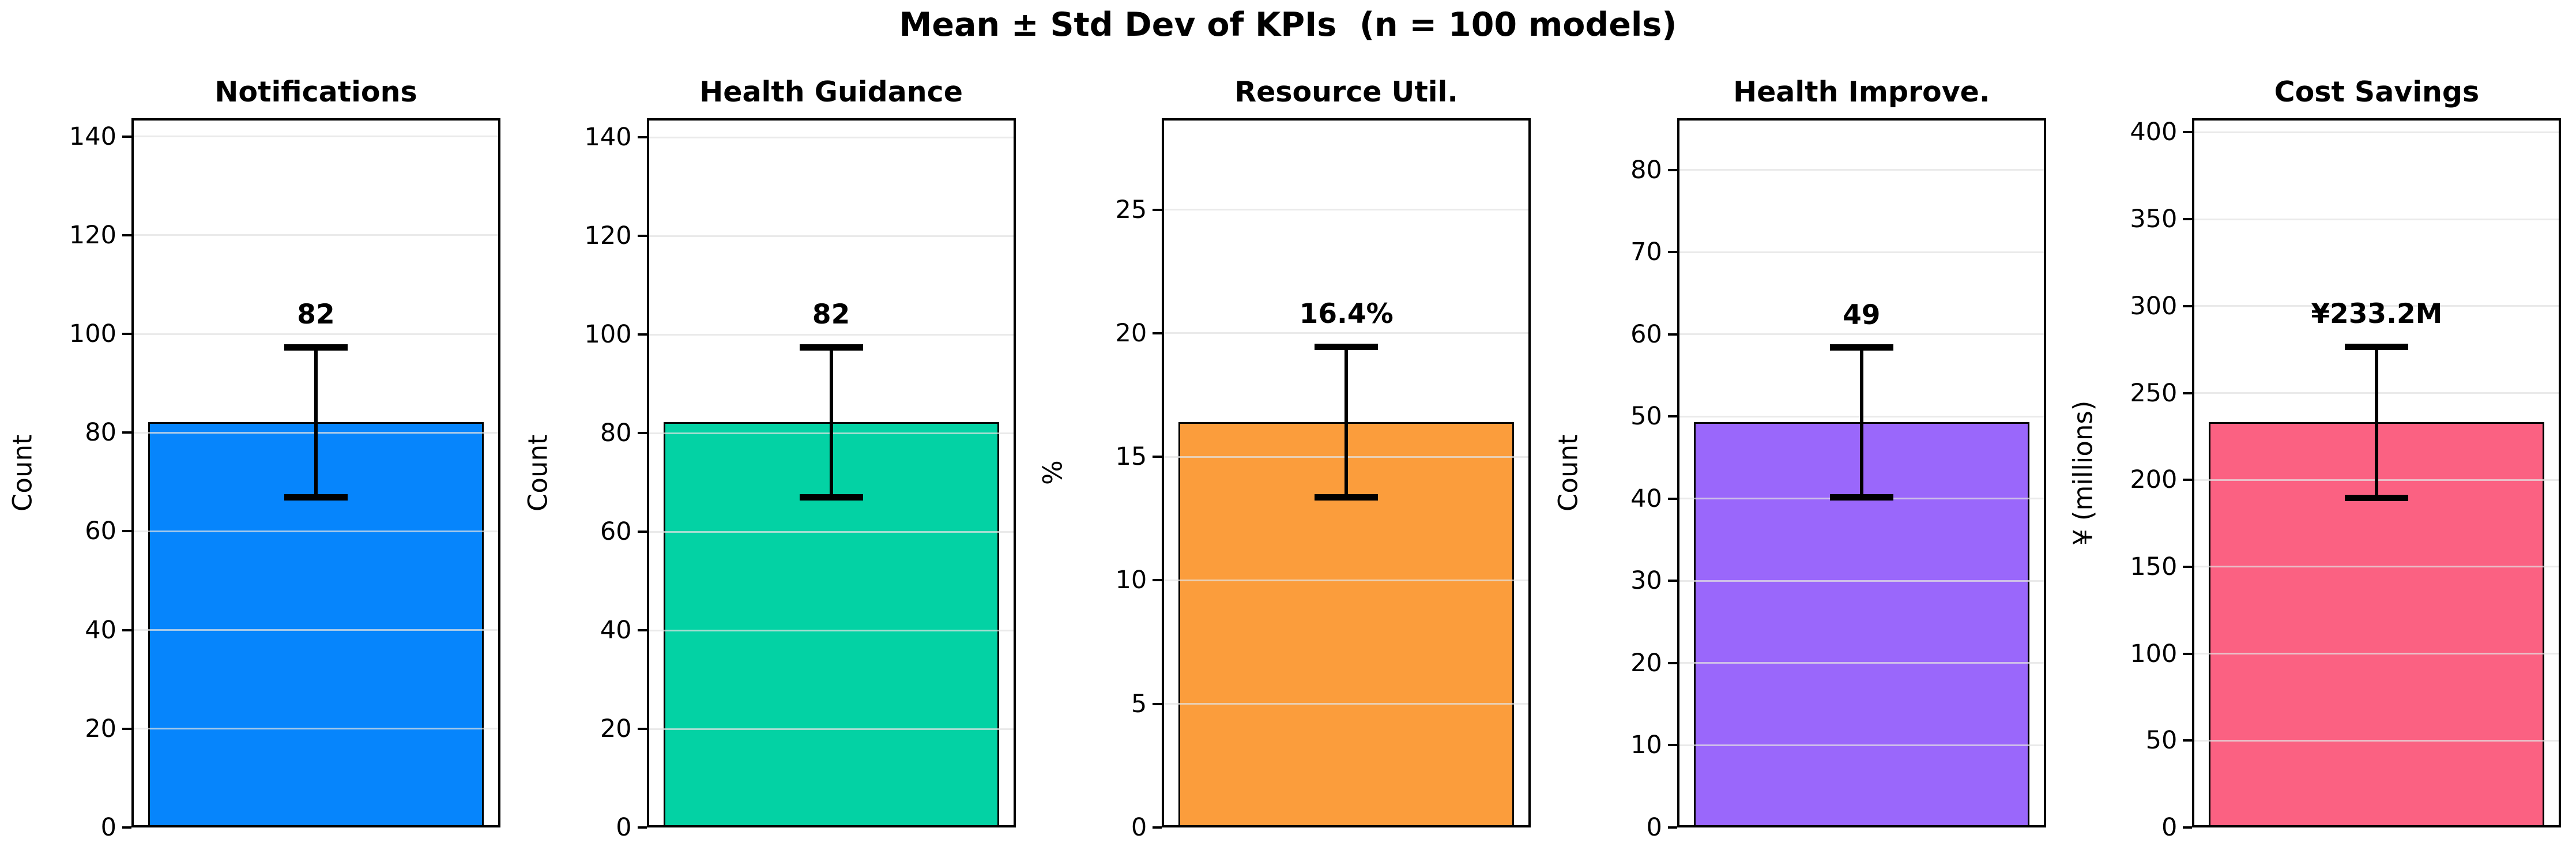  What do you see at coordinates (1131, 210) in the screenshot?
I see `y-tick-label: 25` at bounding box center [1131, 210].